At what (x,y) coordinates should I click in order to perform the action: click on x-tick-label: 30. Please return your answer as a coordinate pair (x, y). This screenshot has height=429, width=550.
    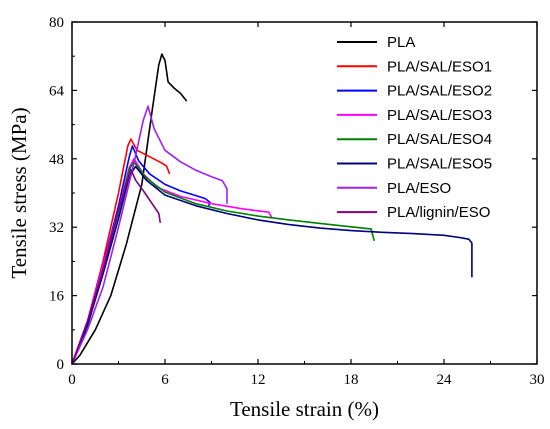
    Looking at the image, I should click on (537, 380).